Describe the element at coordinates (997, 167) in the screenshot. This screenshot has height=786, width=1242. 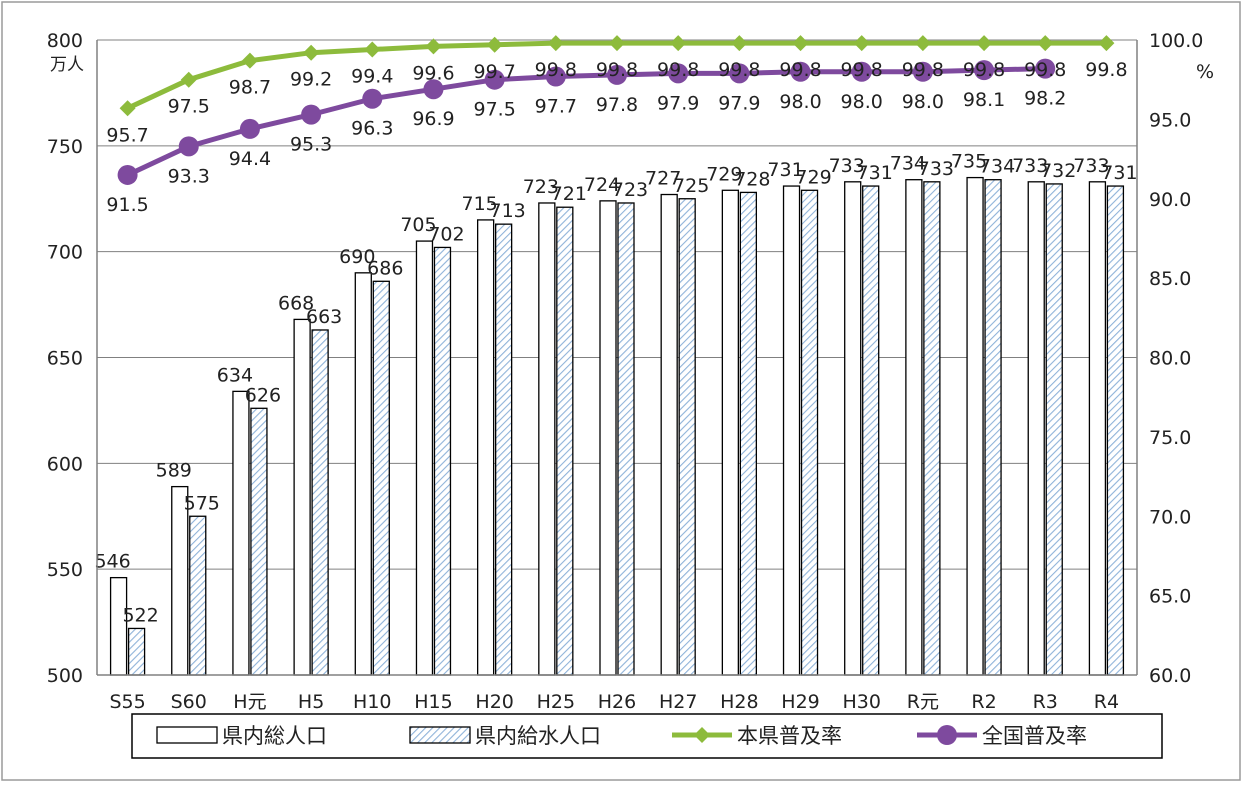
I see `bar-water-label: 734` at that location.